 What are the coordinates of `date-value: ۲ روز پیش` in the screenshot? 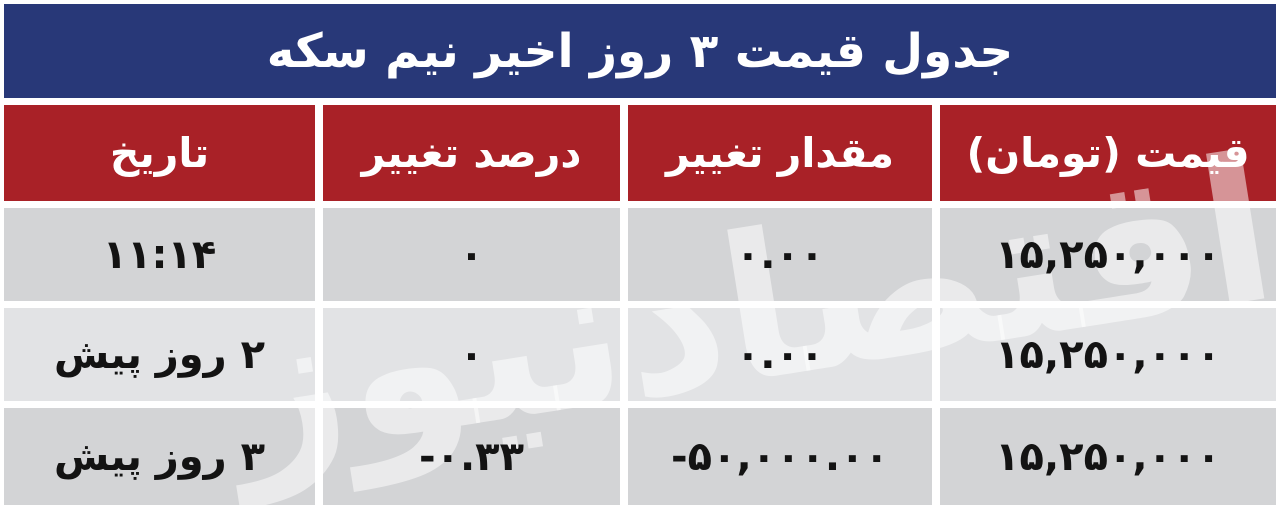 It's located at (159, 354).